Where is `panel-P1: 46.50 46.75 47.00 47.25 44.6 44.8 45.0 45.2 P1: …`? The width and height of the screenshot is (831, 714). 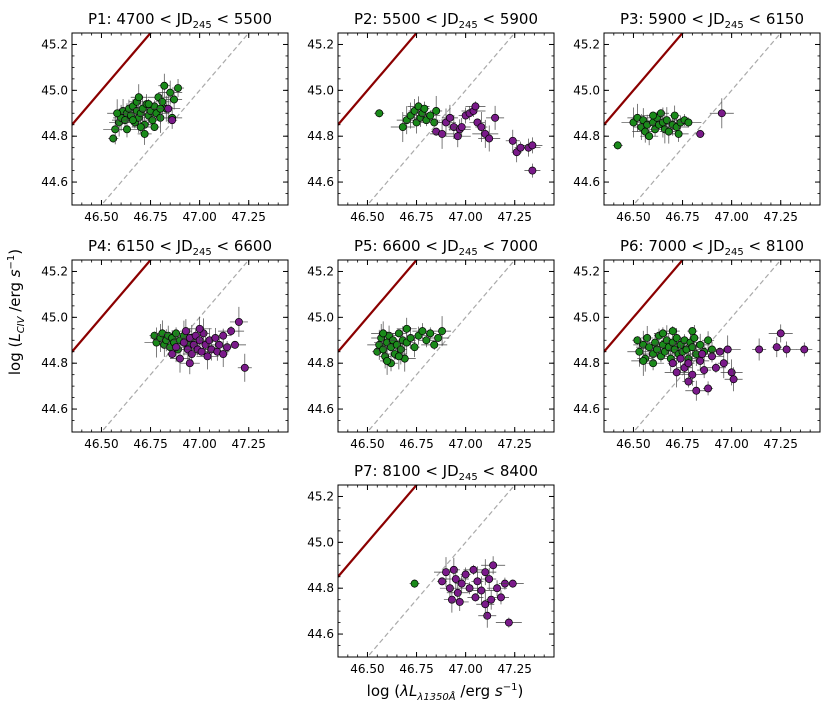 panel-P1: 46.50 46.75 47.00 47.25 44.6 44.8 45.0 45.2 P1: … is located at coordinates (165, 117).